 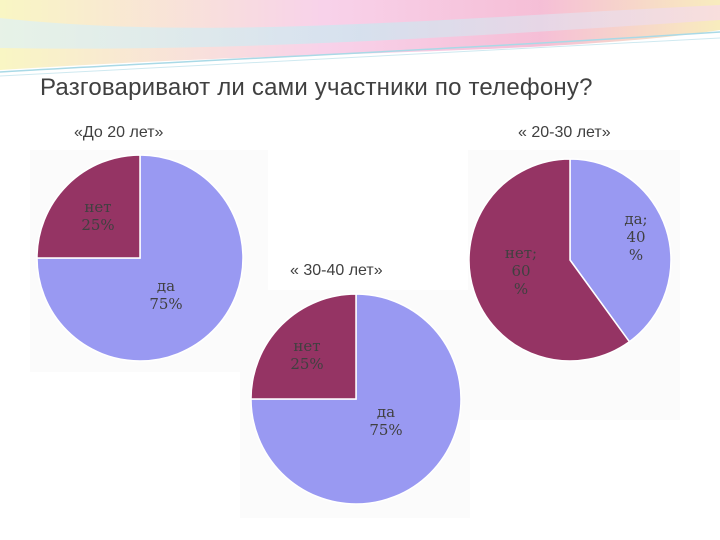 What do you see at coordinates (306, 355) in the screenshot?
I see `pie-label-30-40-net: нет 25%` at bounding box center [306, 355].